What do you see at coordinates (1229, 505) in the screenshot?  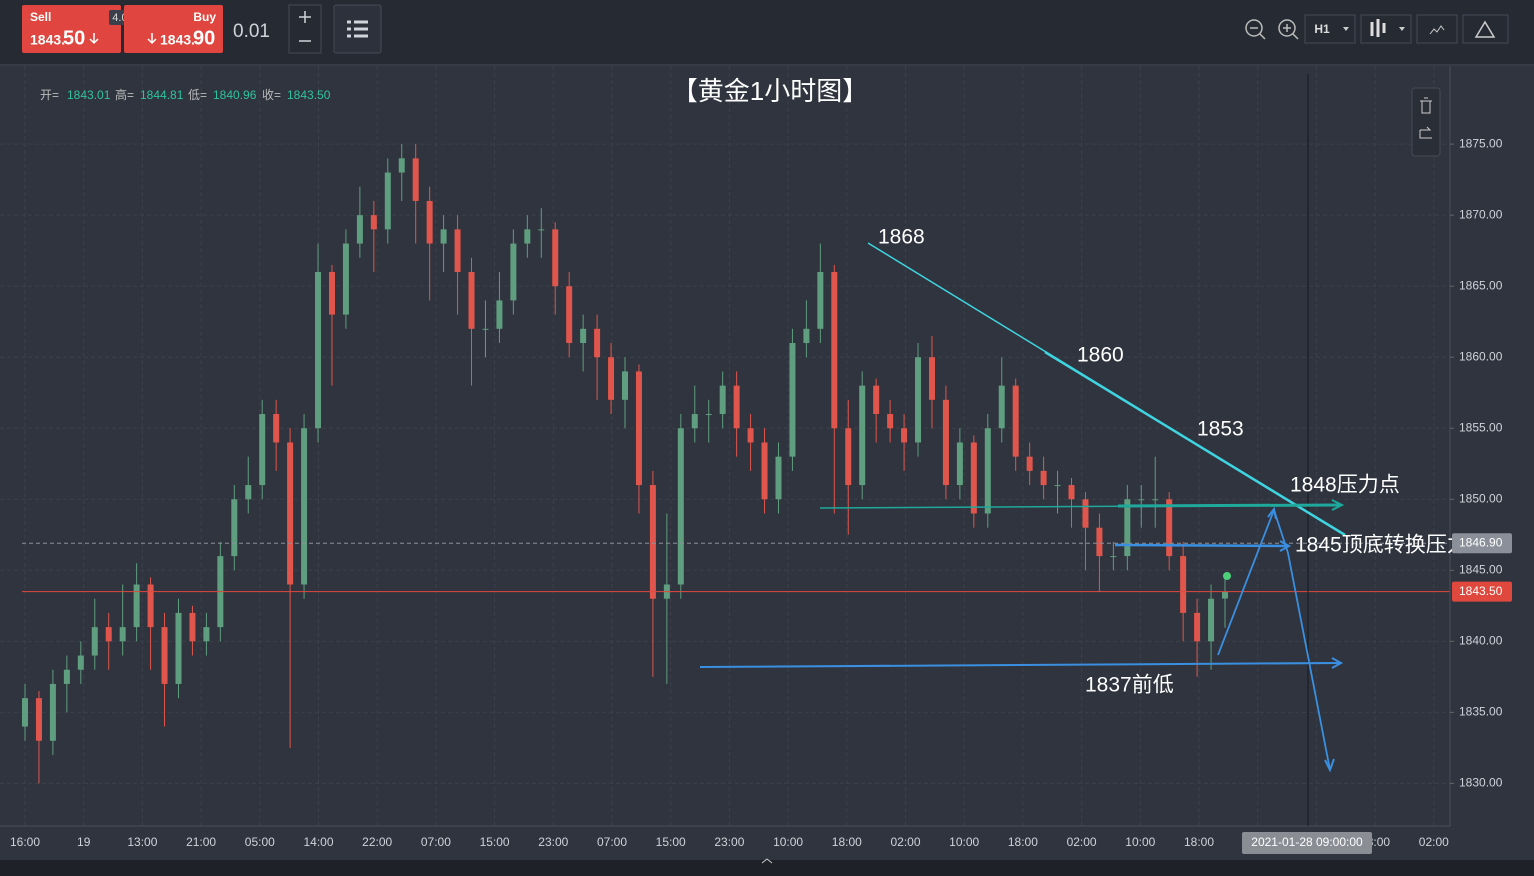 I see `resistance-line` at bounding box center [1229, 505].